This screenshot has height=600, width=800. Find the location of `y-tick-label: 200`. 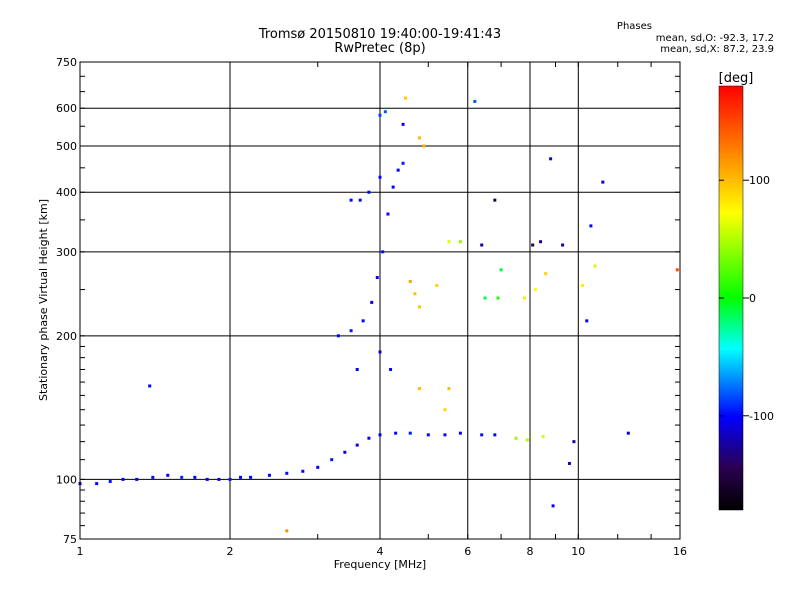

y-tick-label: 200 is located at coordinates (66, 336).